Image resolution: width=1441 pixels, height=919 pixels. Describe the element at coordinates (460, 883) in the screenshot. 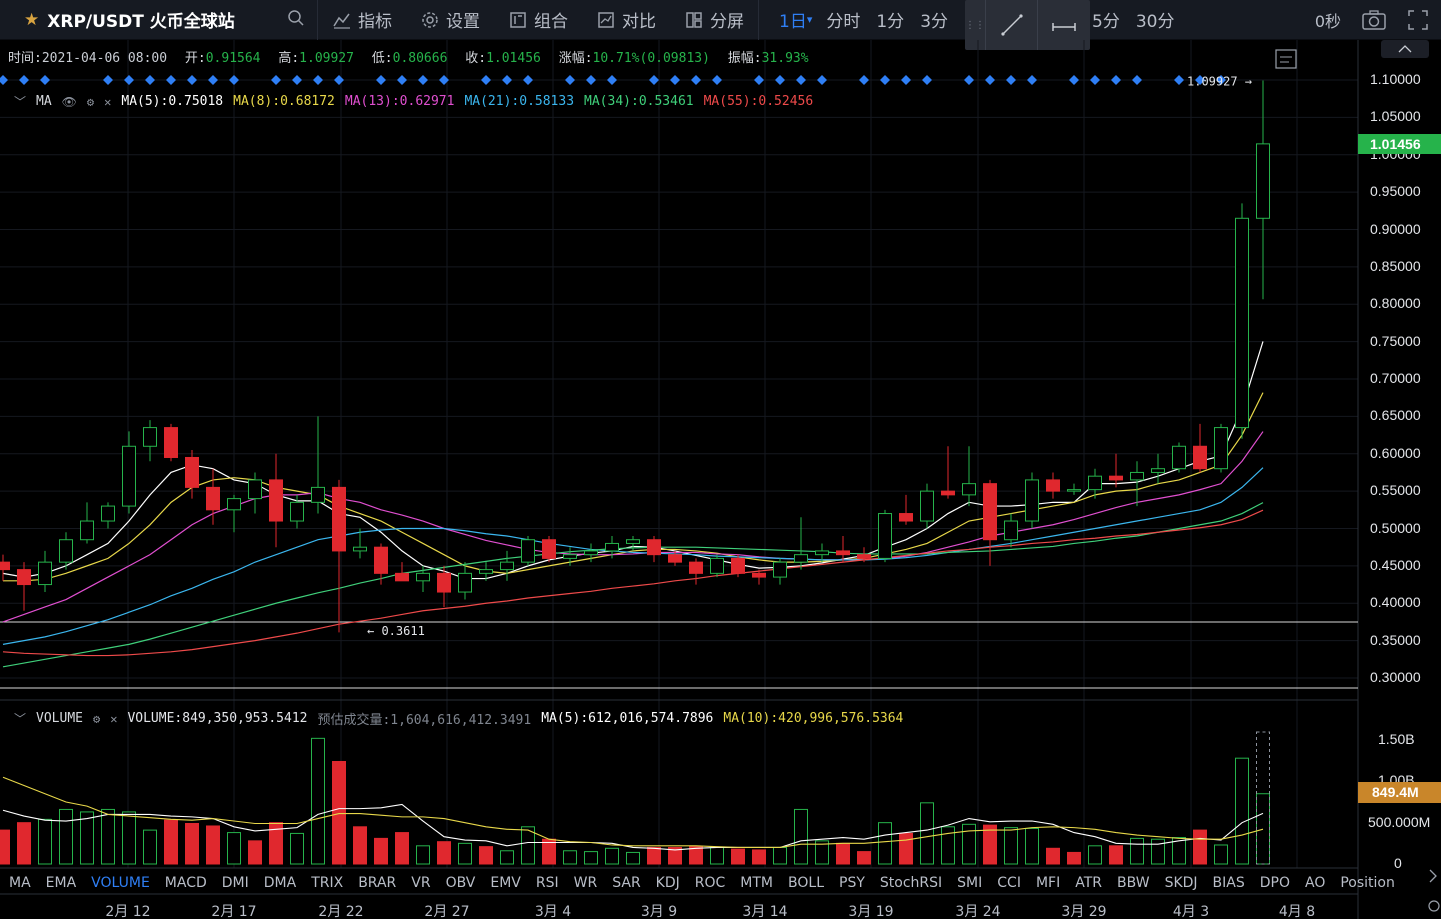

I see `indicator-tab-obv: OBV` at that location.